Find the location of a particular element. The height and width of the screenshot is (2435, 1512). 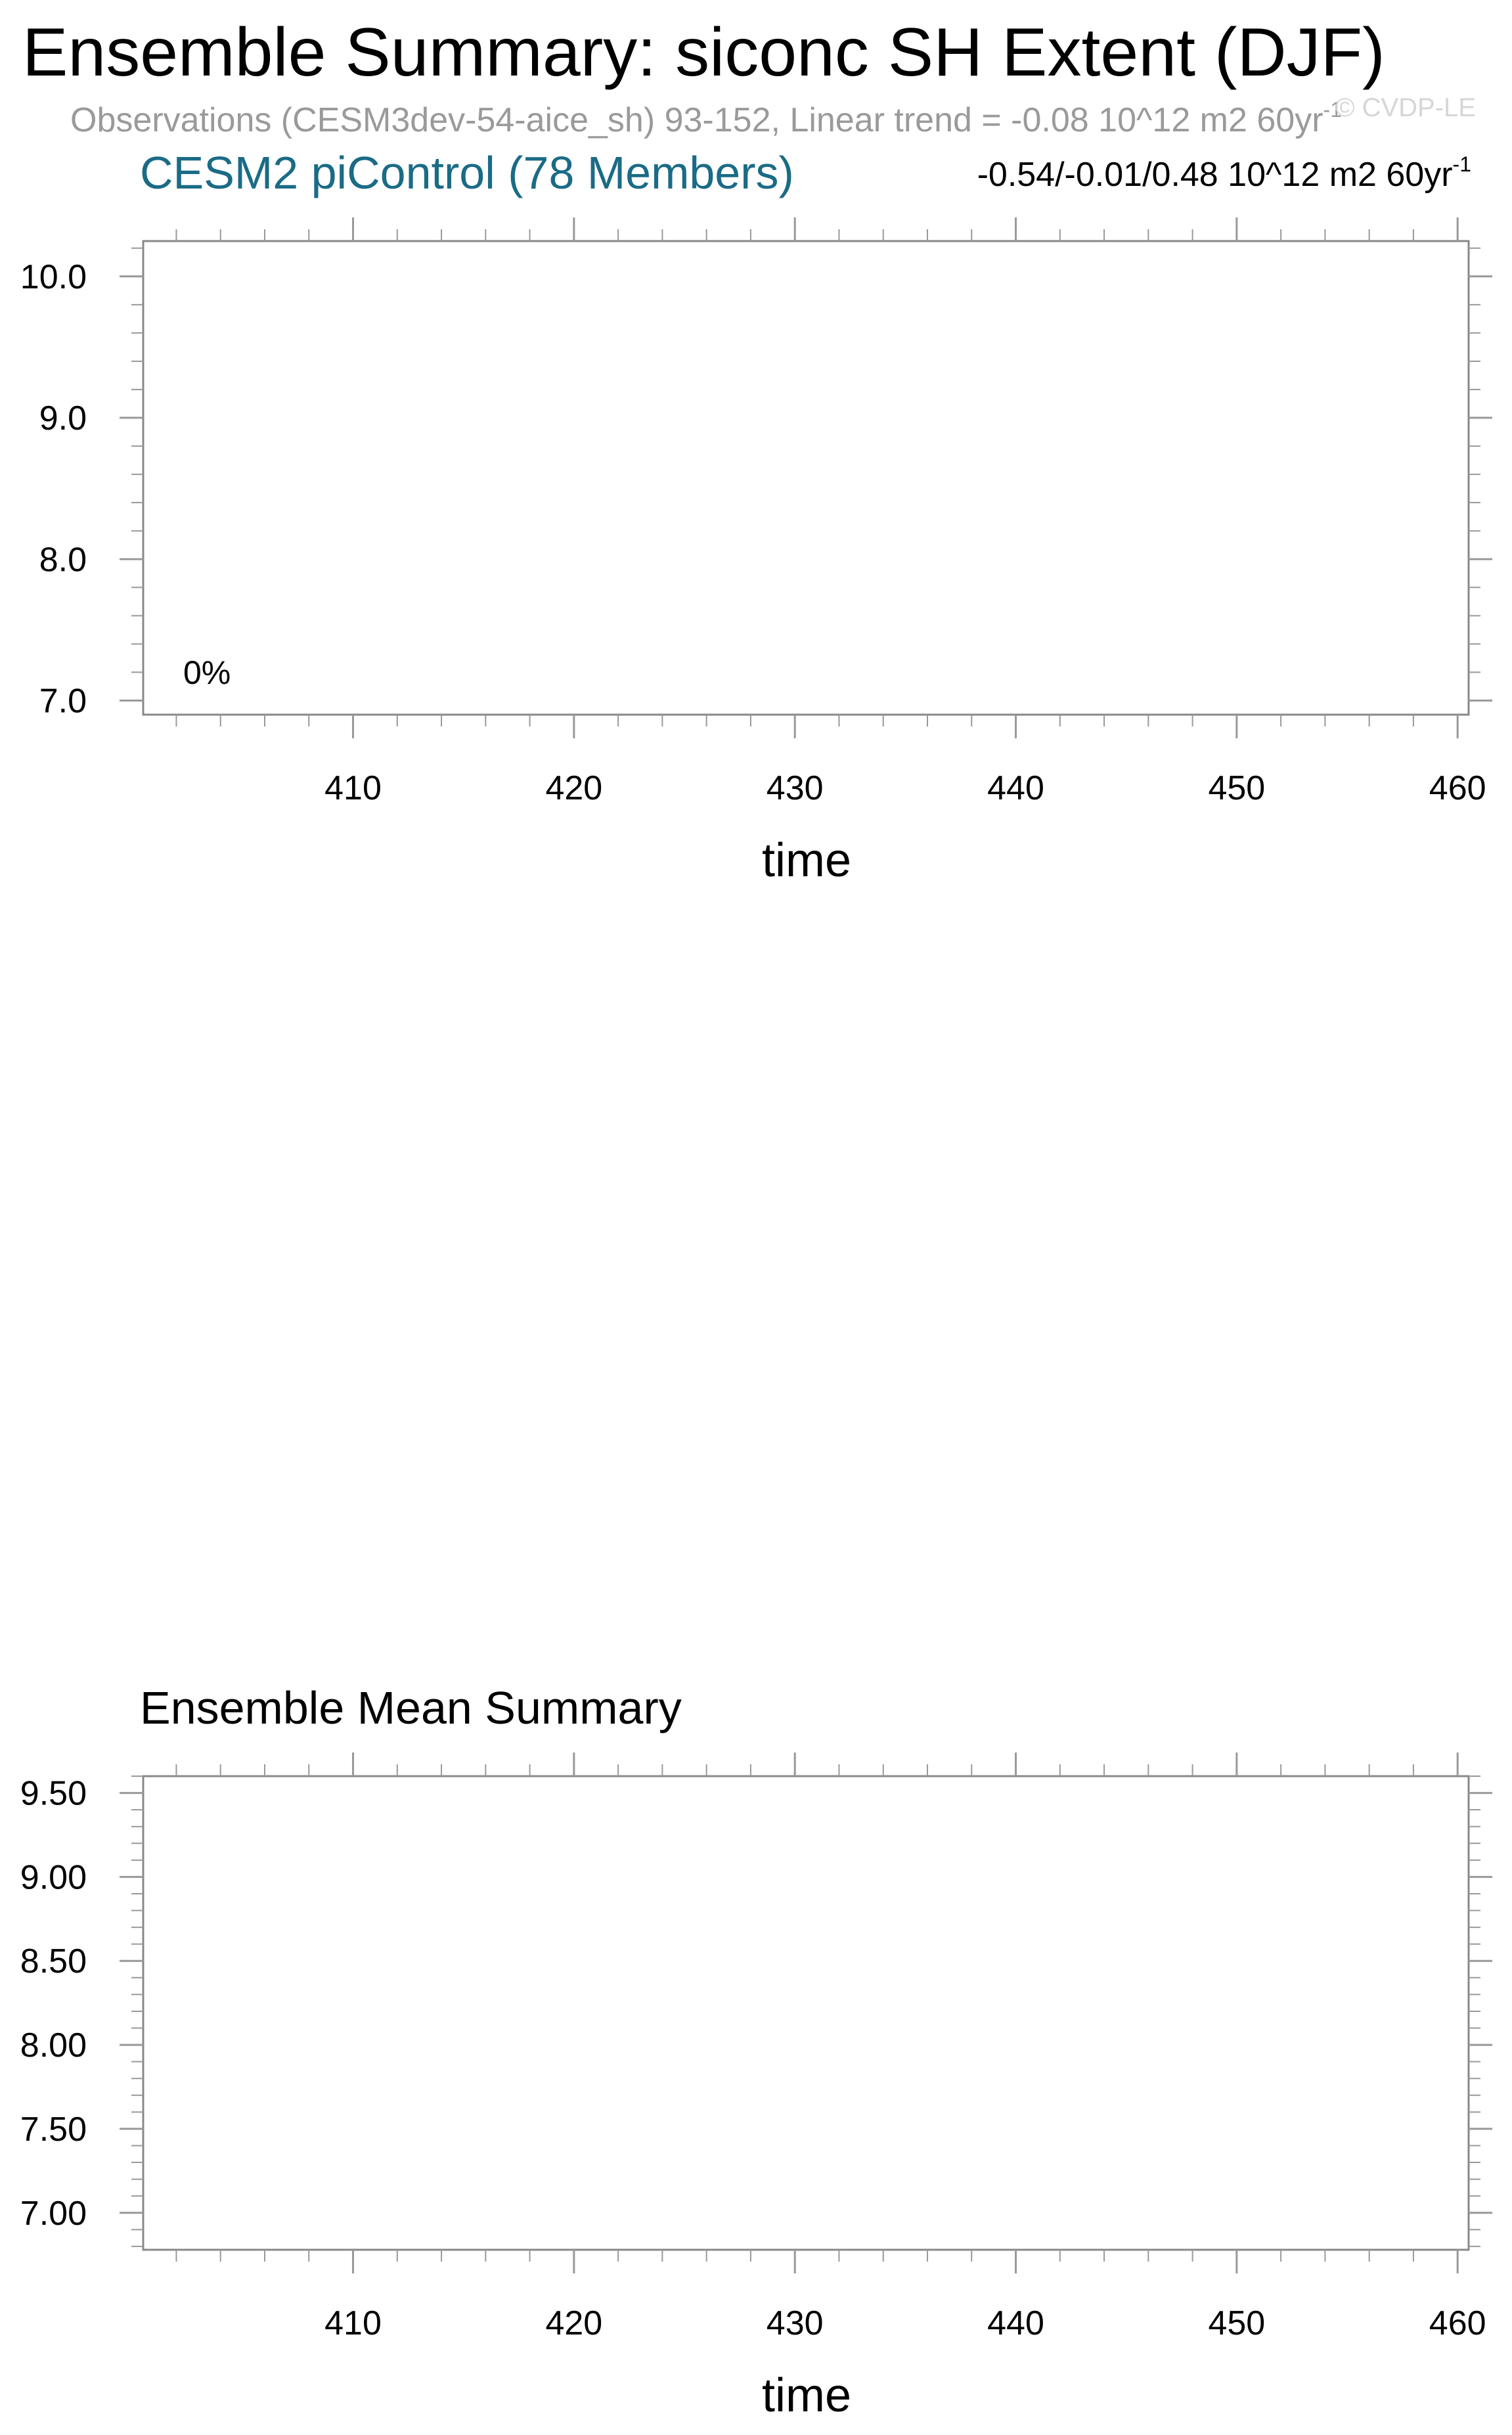

y-tick-label: 9.50 is located at coordinates (53, 1794).